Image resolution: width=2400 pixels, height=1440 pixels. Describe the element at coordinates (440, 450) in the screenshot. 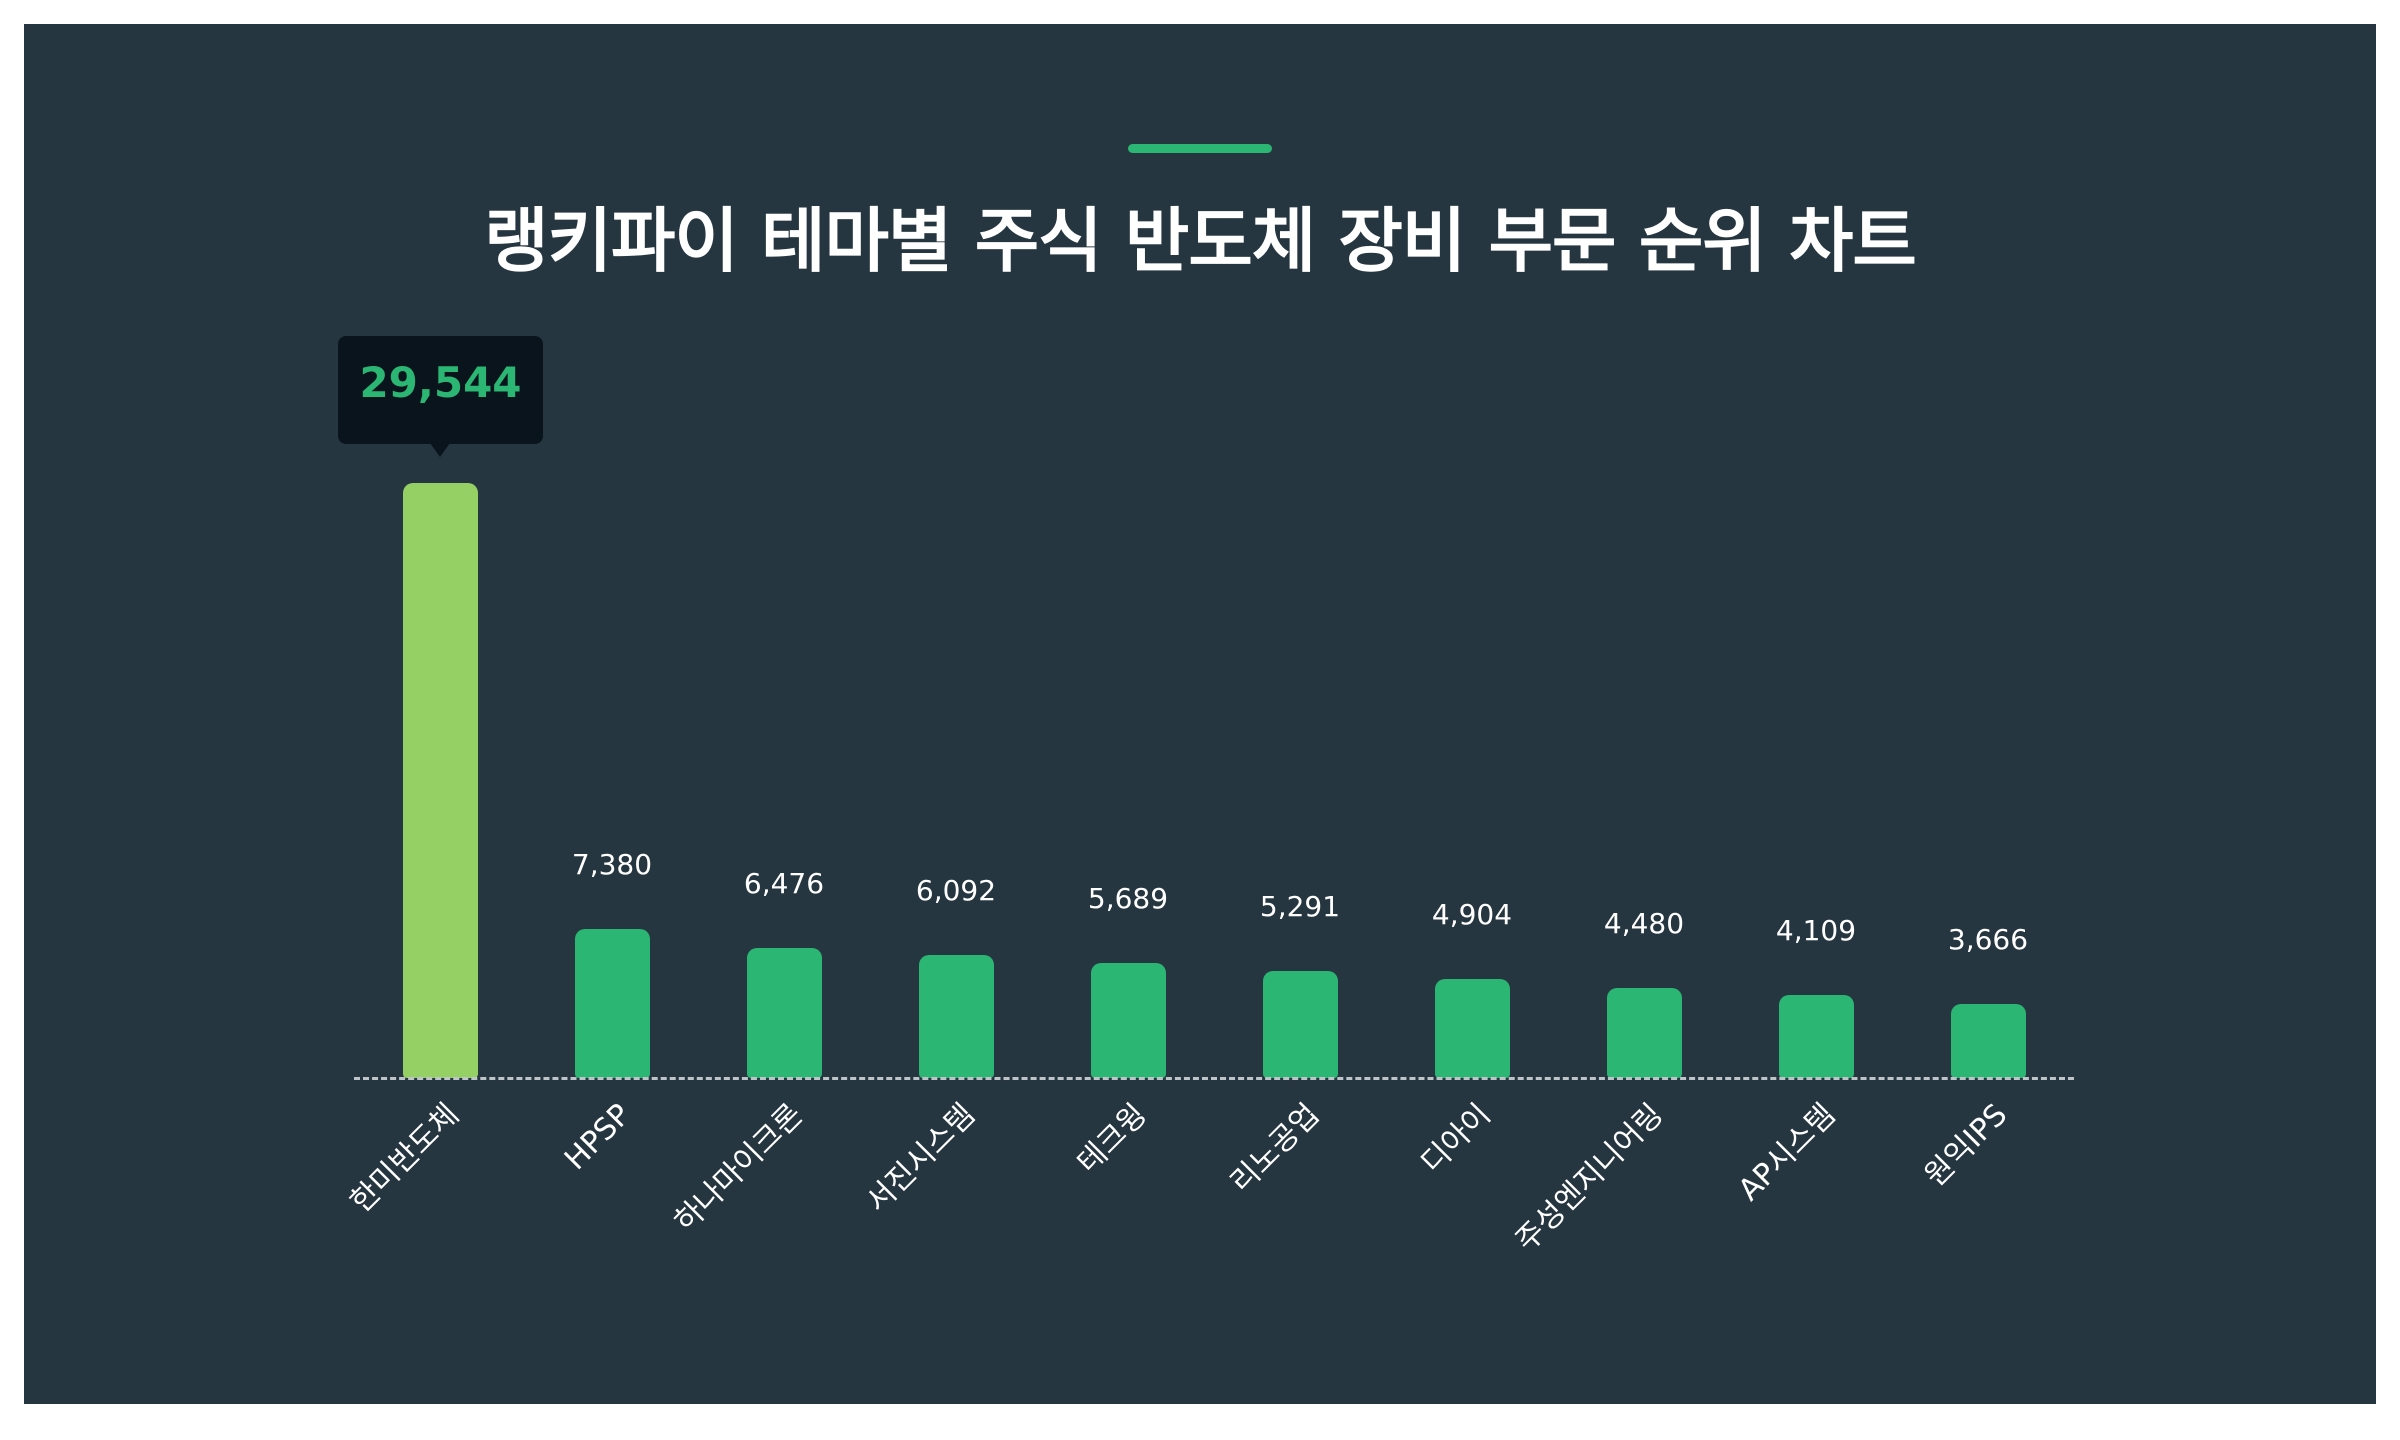

I see `tooltip-arrow-icon` at that location.